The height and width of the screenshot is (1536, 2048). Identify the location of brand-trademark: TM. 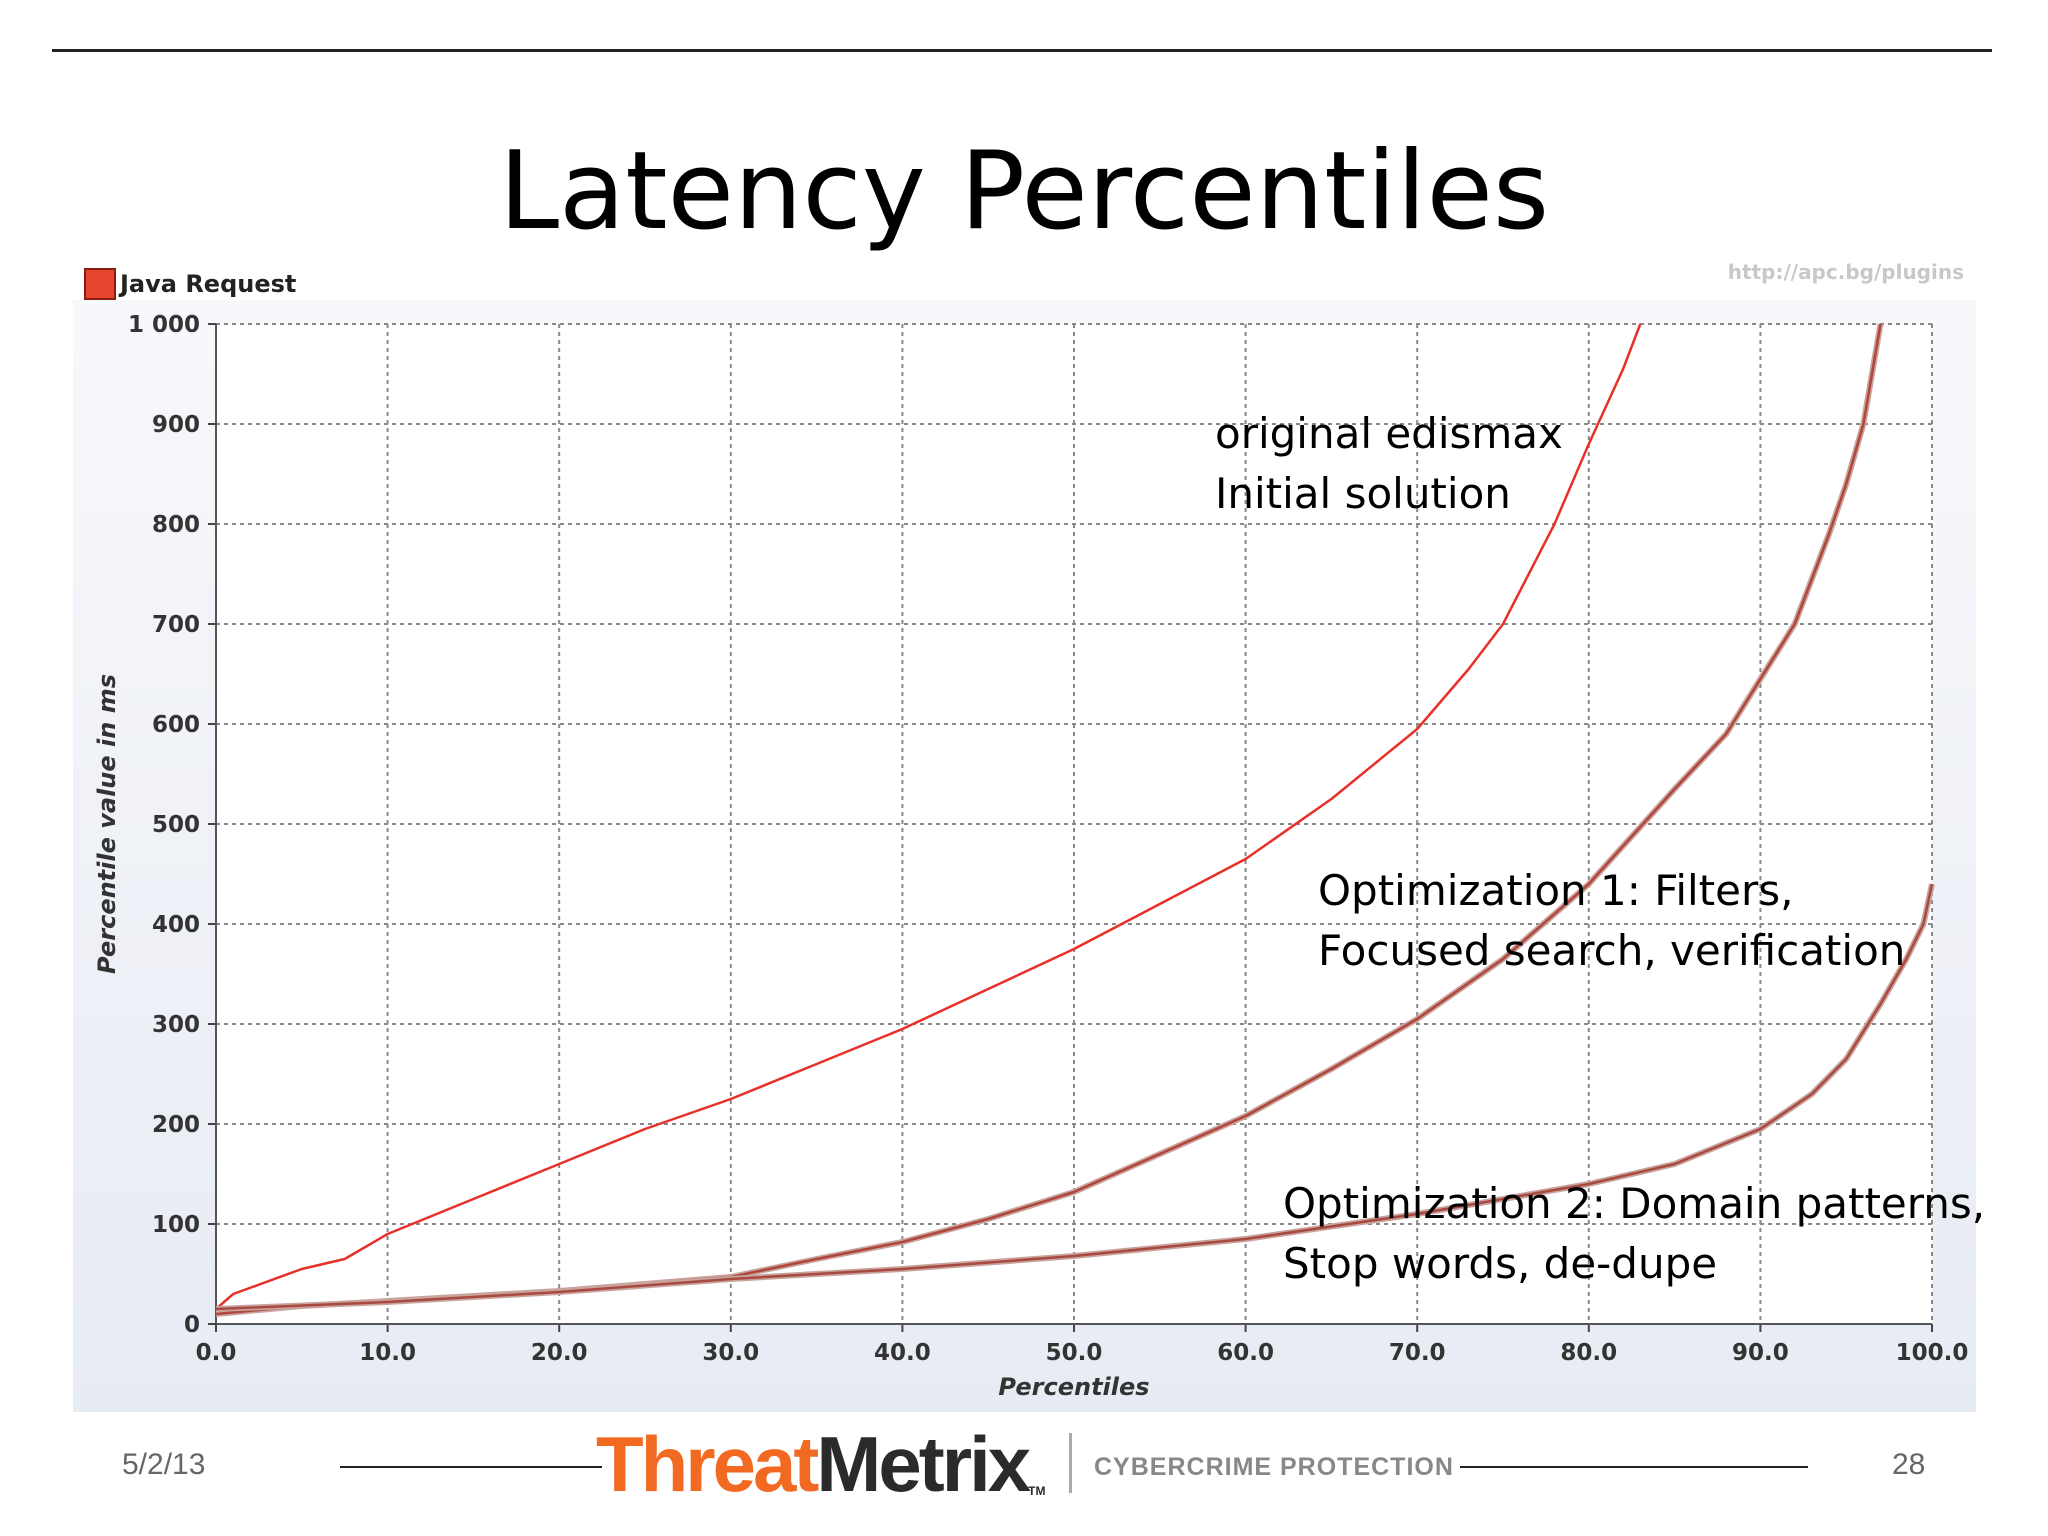
(1037, 1491).